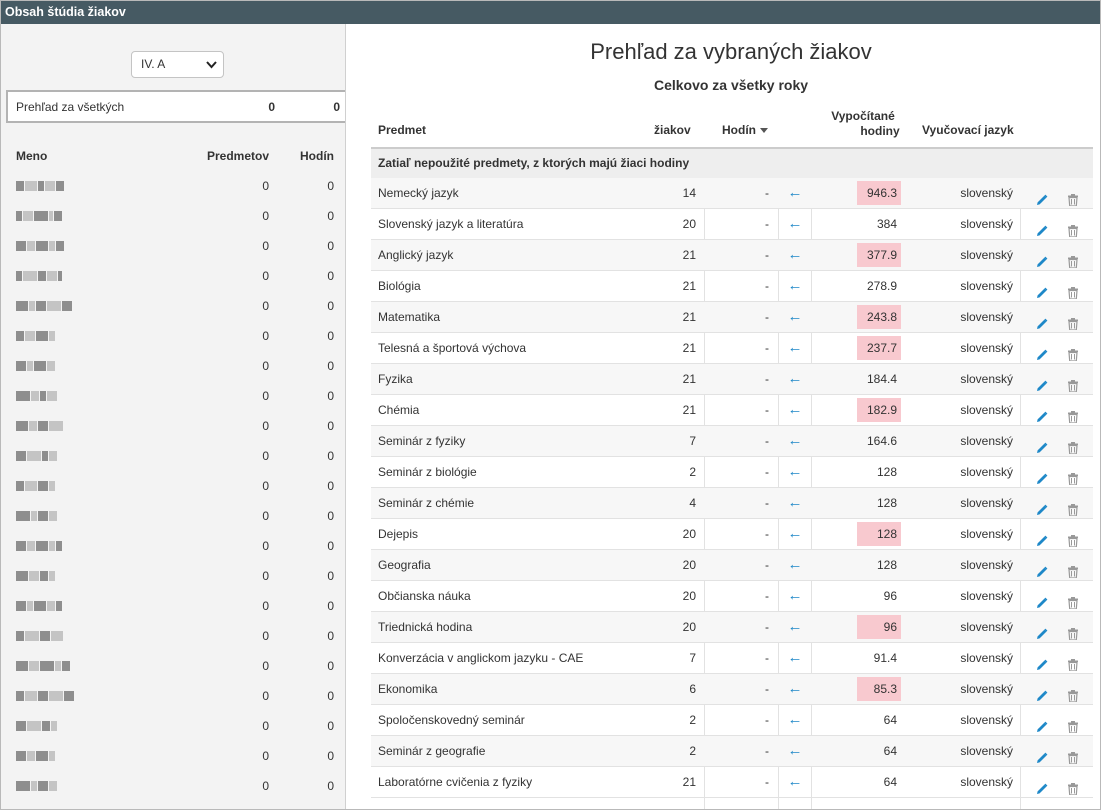 The height and width of the screenshot is (810, 1101). What do you see at coordinates (265, 636) in the screenshot?
I see `student-subjects: 0` at bounding box center [265, 636].